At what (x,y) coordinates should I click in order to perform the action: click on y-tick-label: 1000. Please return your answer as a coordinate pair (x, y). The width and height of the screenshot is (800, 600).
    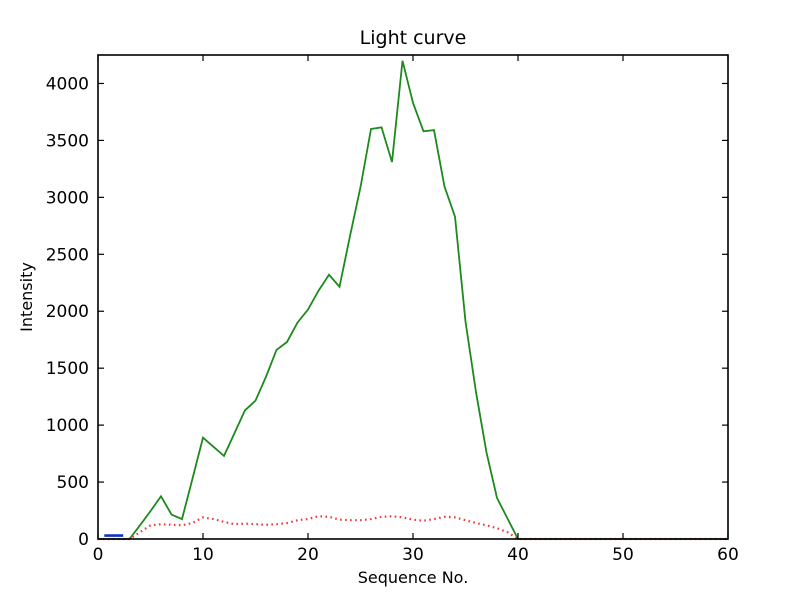
    Looking at the image, I should click on (67, 426).